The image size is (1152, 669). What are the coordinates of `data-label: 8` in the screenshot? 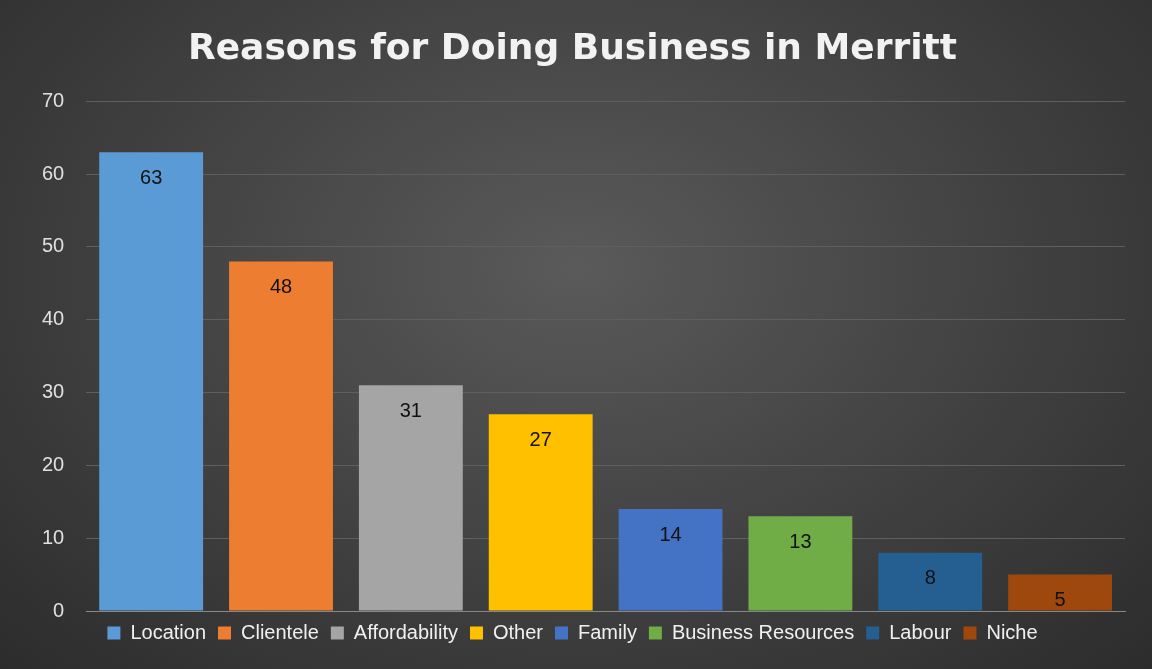 It's located at (930, 577).